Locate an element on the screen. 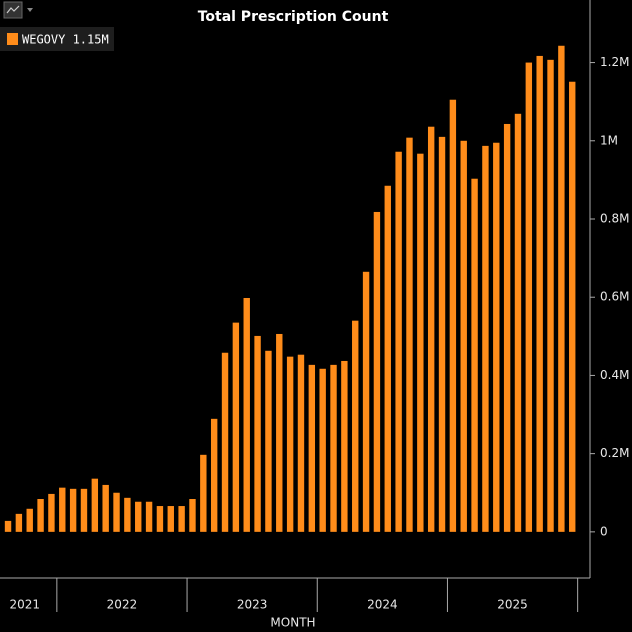 This screenshot has width=632, height=632. y-tick-label: 0.2M is located at coordinates (614, 453).